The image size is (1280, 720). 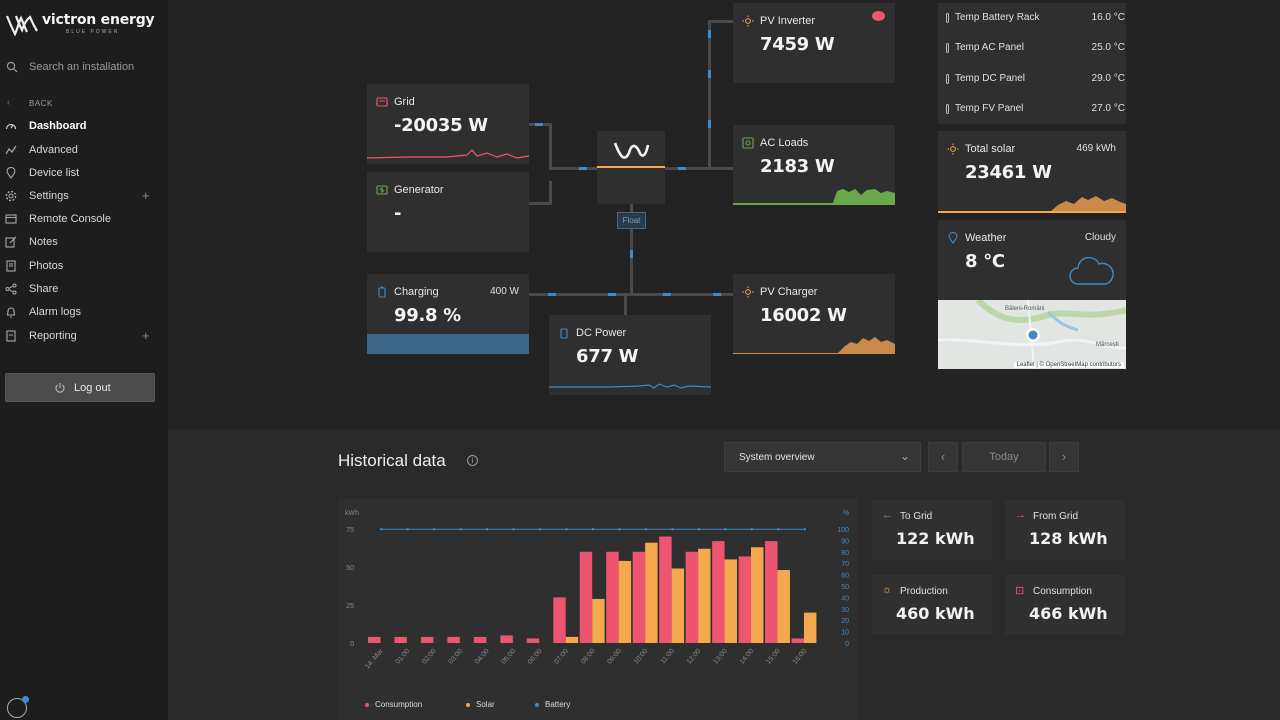 What do you see at coordinates (84, 197) in the screenshot?
I see `sidebar-item-settings: Settings +` at bounding box center [84, 197].